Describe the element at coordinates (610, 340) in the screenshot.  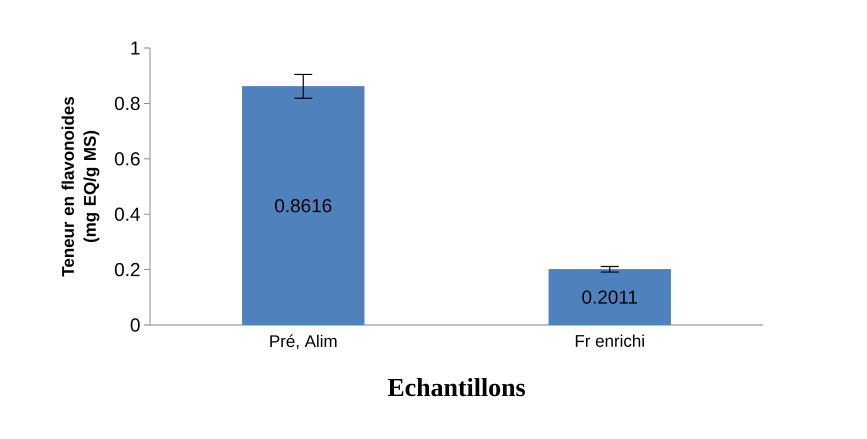
I see `x-tick-label: Fr enrichi` at that location.